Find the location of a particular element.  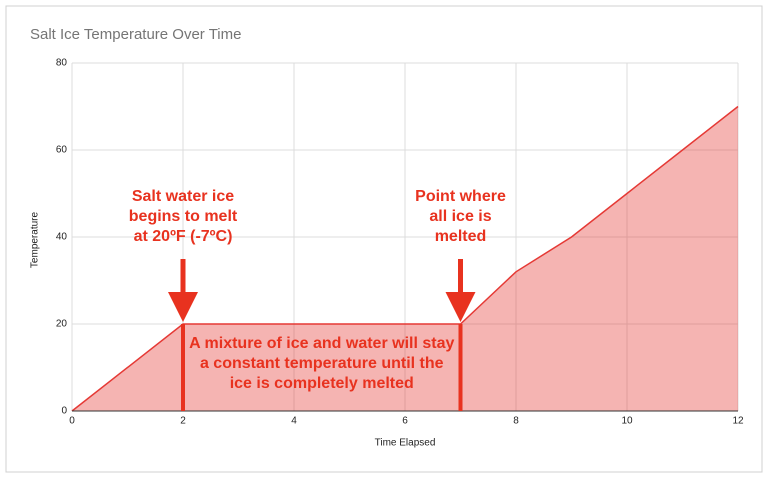

annotation-text: at 20ºF (-7ºC) is located at coordinates (183, 236).